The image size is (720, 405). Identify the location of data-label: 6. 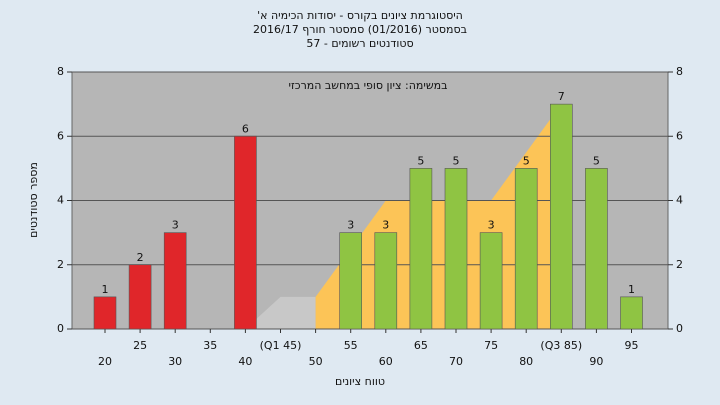
(245, 128).